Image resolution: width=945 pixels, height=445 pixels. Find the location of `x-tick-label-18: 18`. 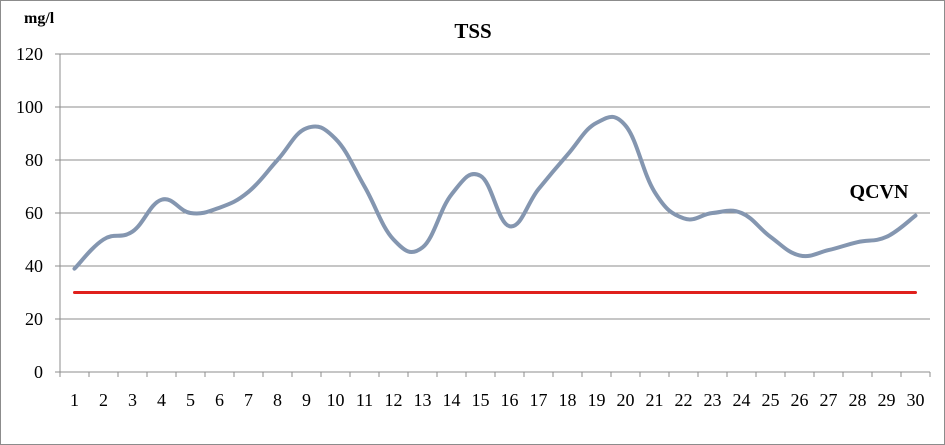

x-tick-label-18: 18 is located at coordinates (568, 400).